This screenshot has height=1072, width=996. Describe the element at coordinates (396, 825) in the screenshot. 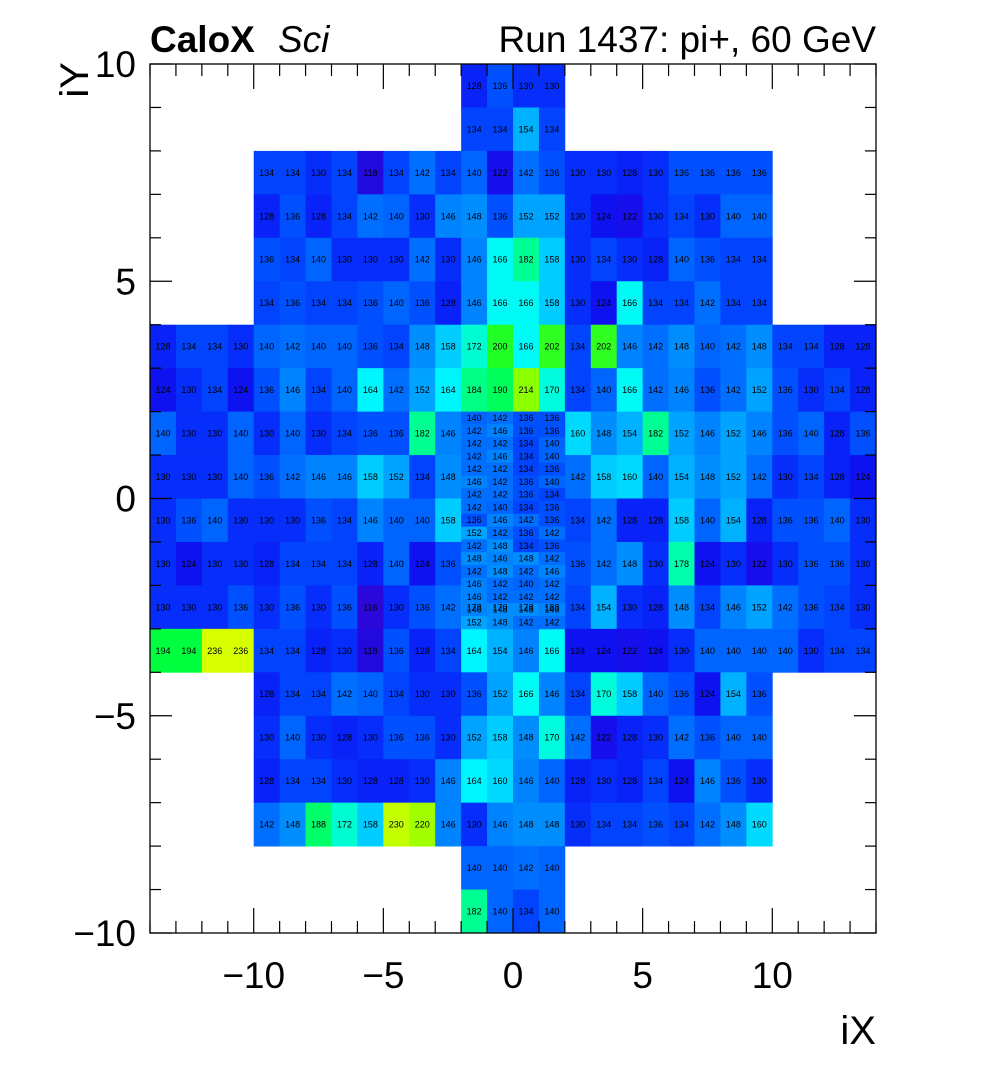

I see `cell-value-label: 230` at that location.